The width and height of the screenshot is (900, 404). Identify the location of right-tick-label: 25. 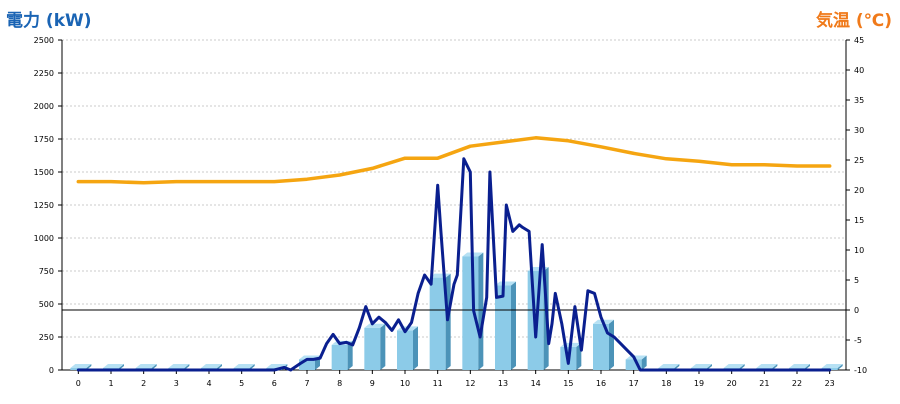
(859, 160).